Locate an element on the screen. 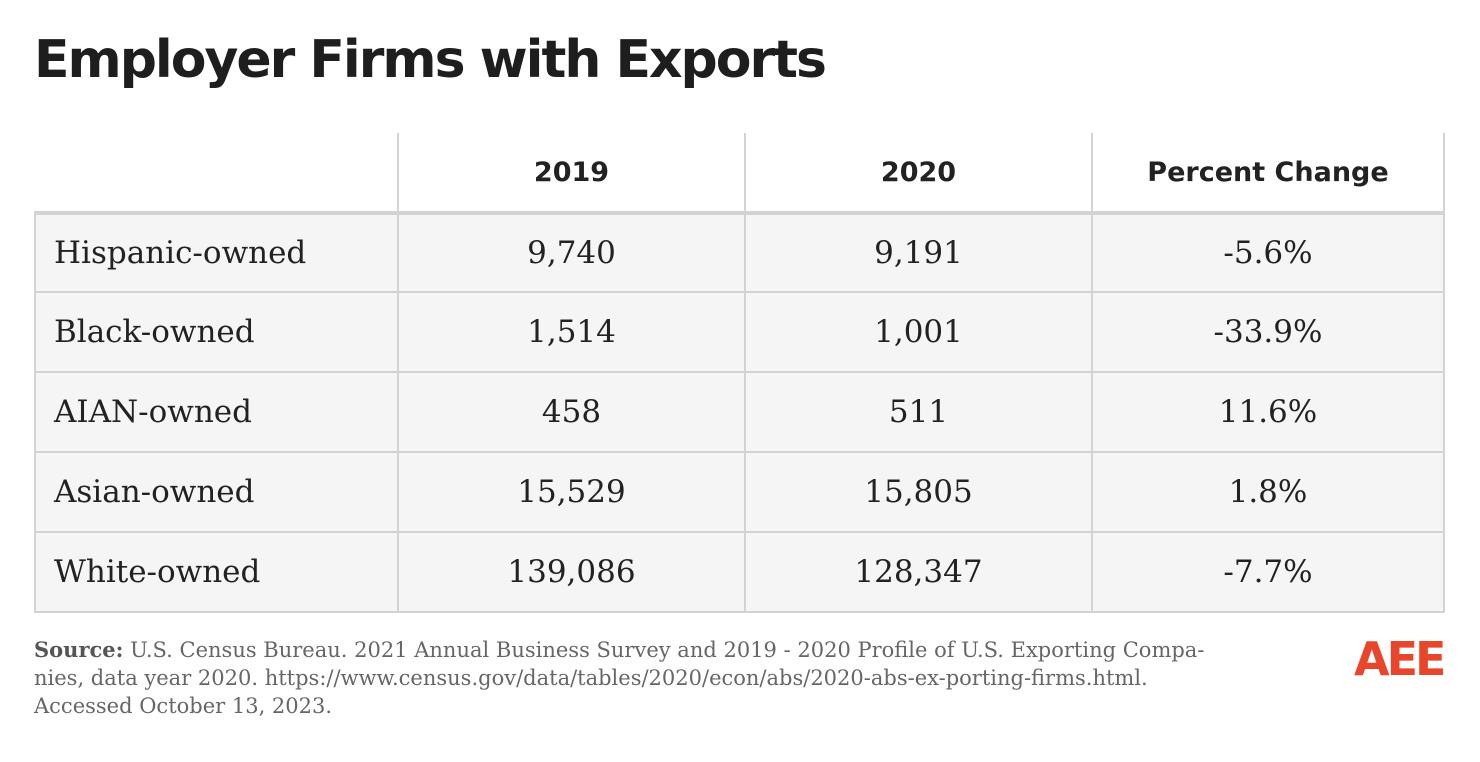 The height and width of the screenshot is (762, 1480). table-row: White-owned 139,086 128,347 -7.7% is located at coordinates (739, 573).